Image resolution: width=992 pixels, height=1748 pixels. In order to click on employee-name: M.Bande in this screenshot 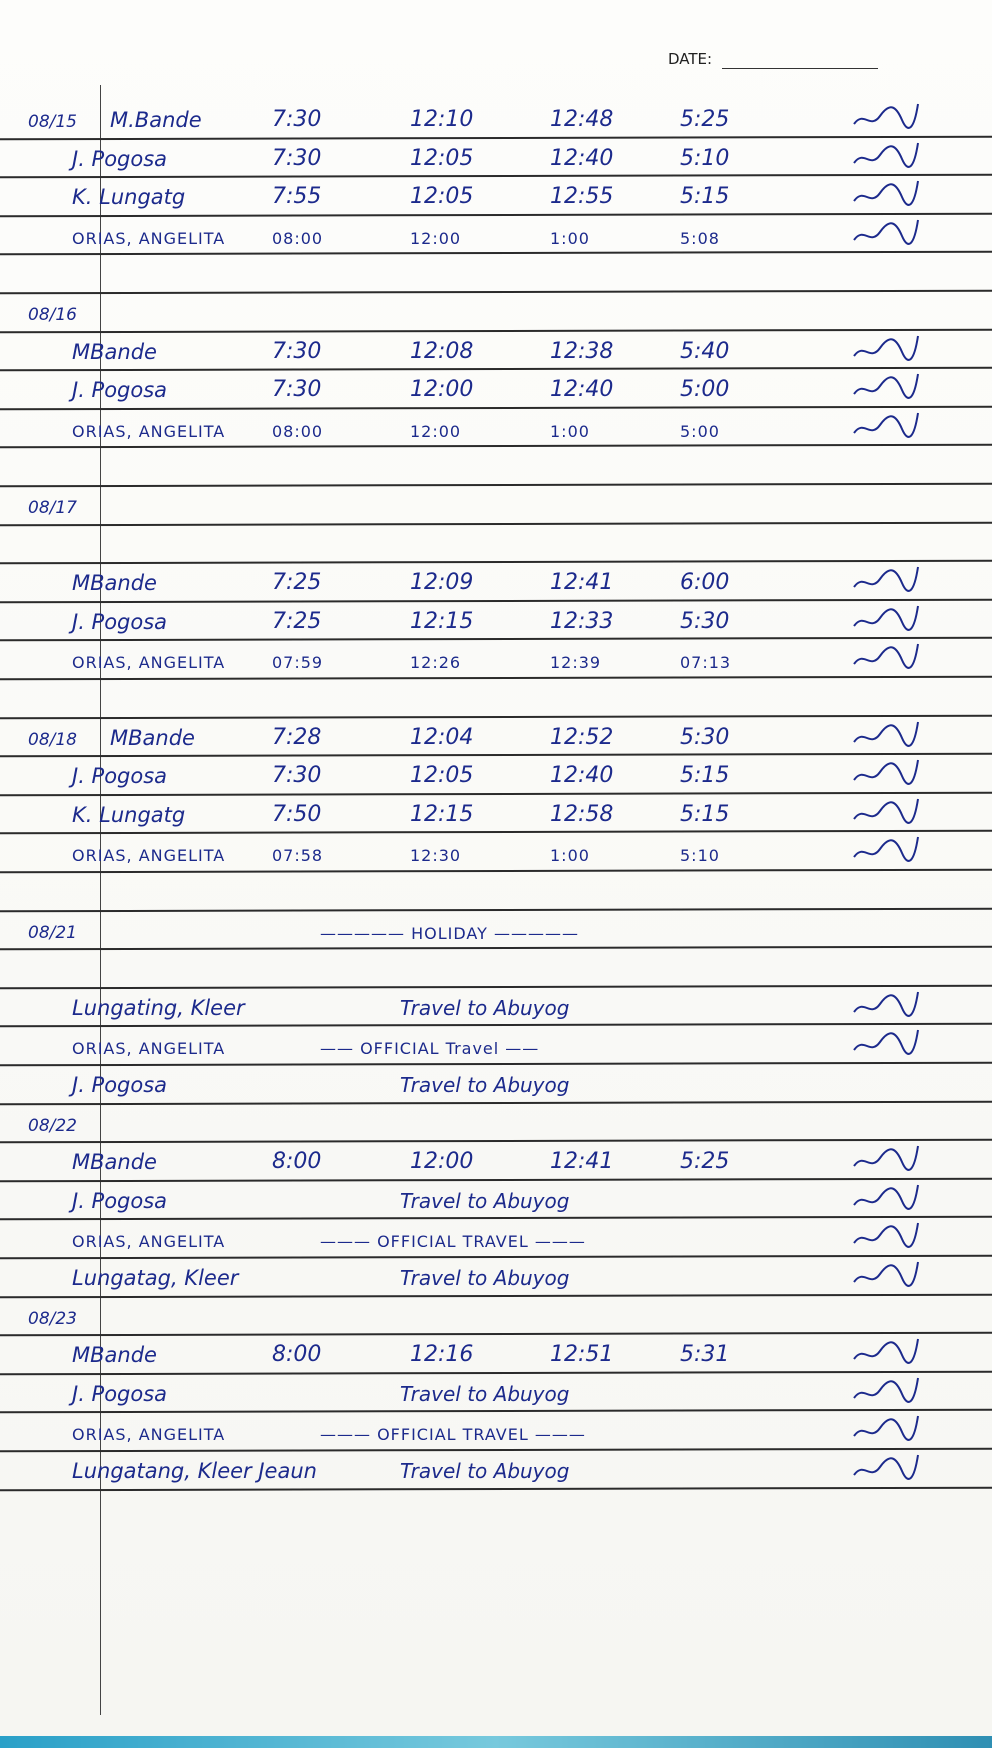, I will do `click(156, 120)`.